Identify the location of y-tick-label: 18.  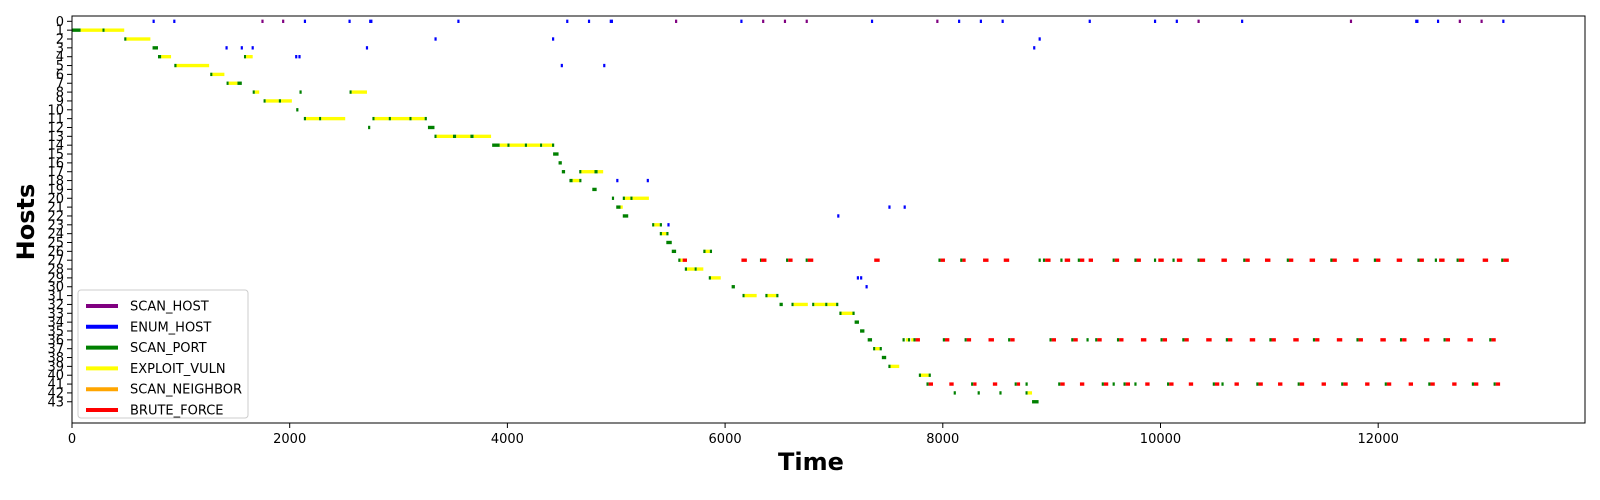
(55, 181).